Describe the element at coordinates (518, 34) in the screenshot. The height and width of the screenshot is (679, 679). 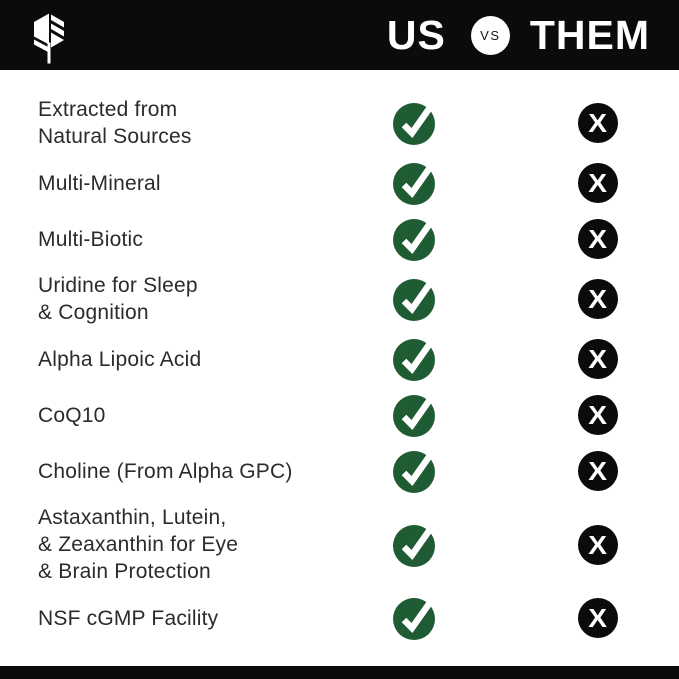
I see `header-title-group: US VS THEM` at that location.